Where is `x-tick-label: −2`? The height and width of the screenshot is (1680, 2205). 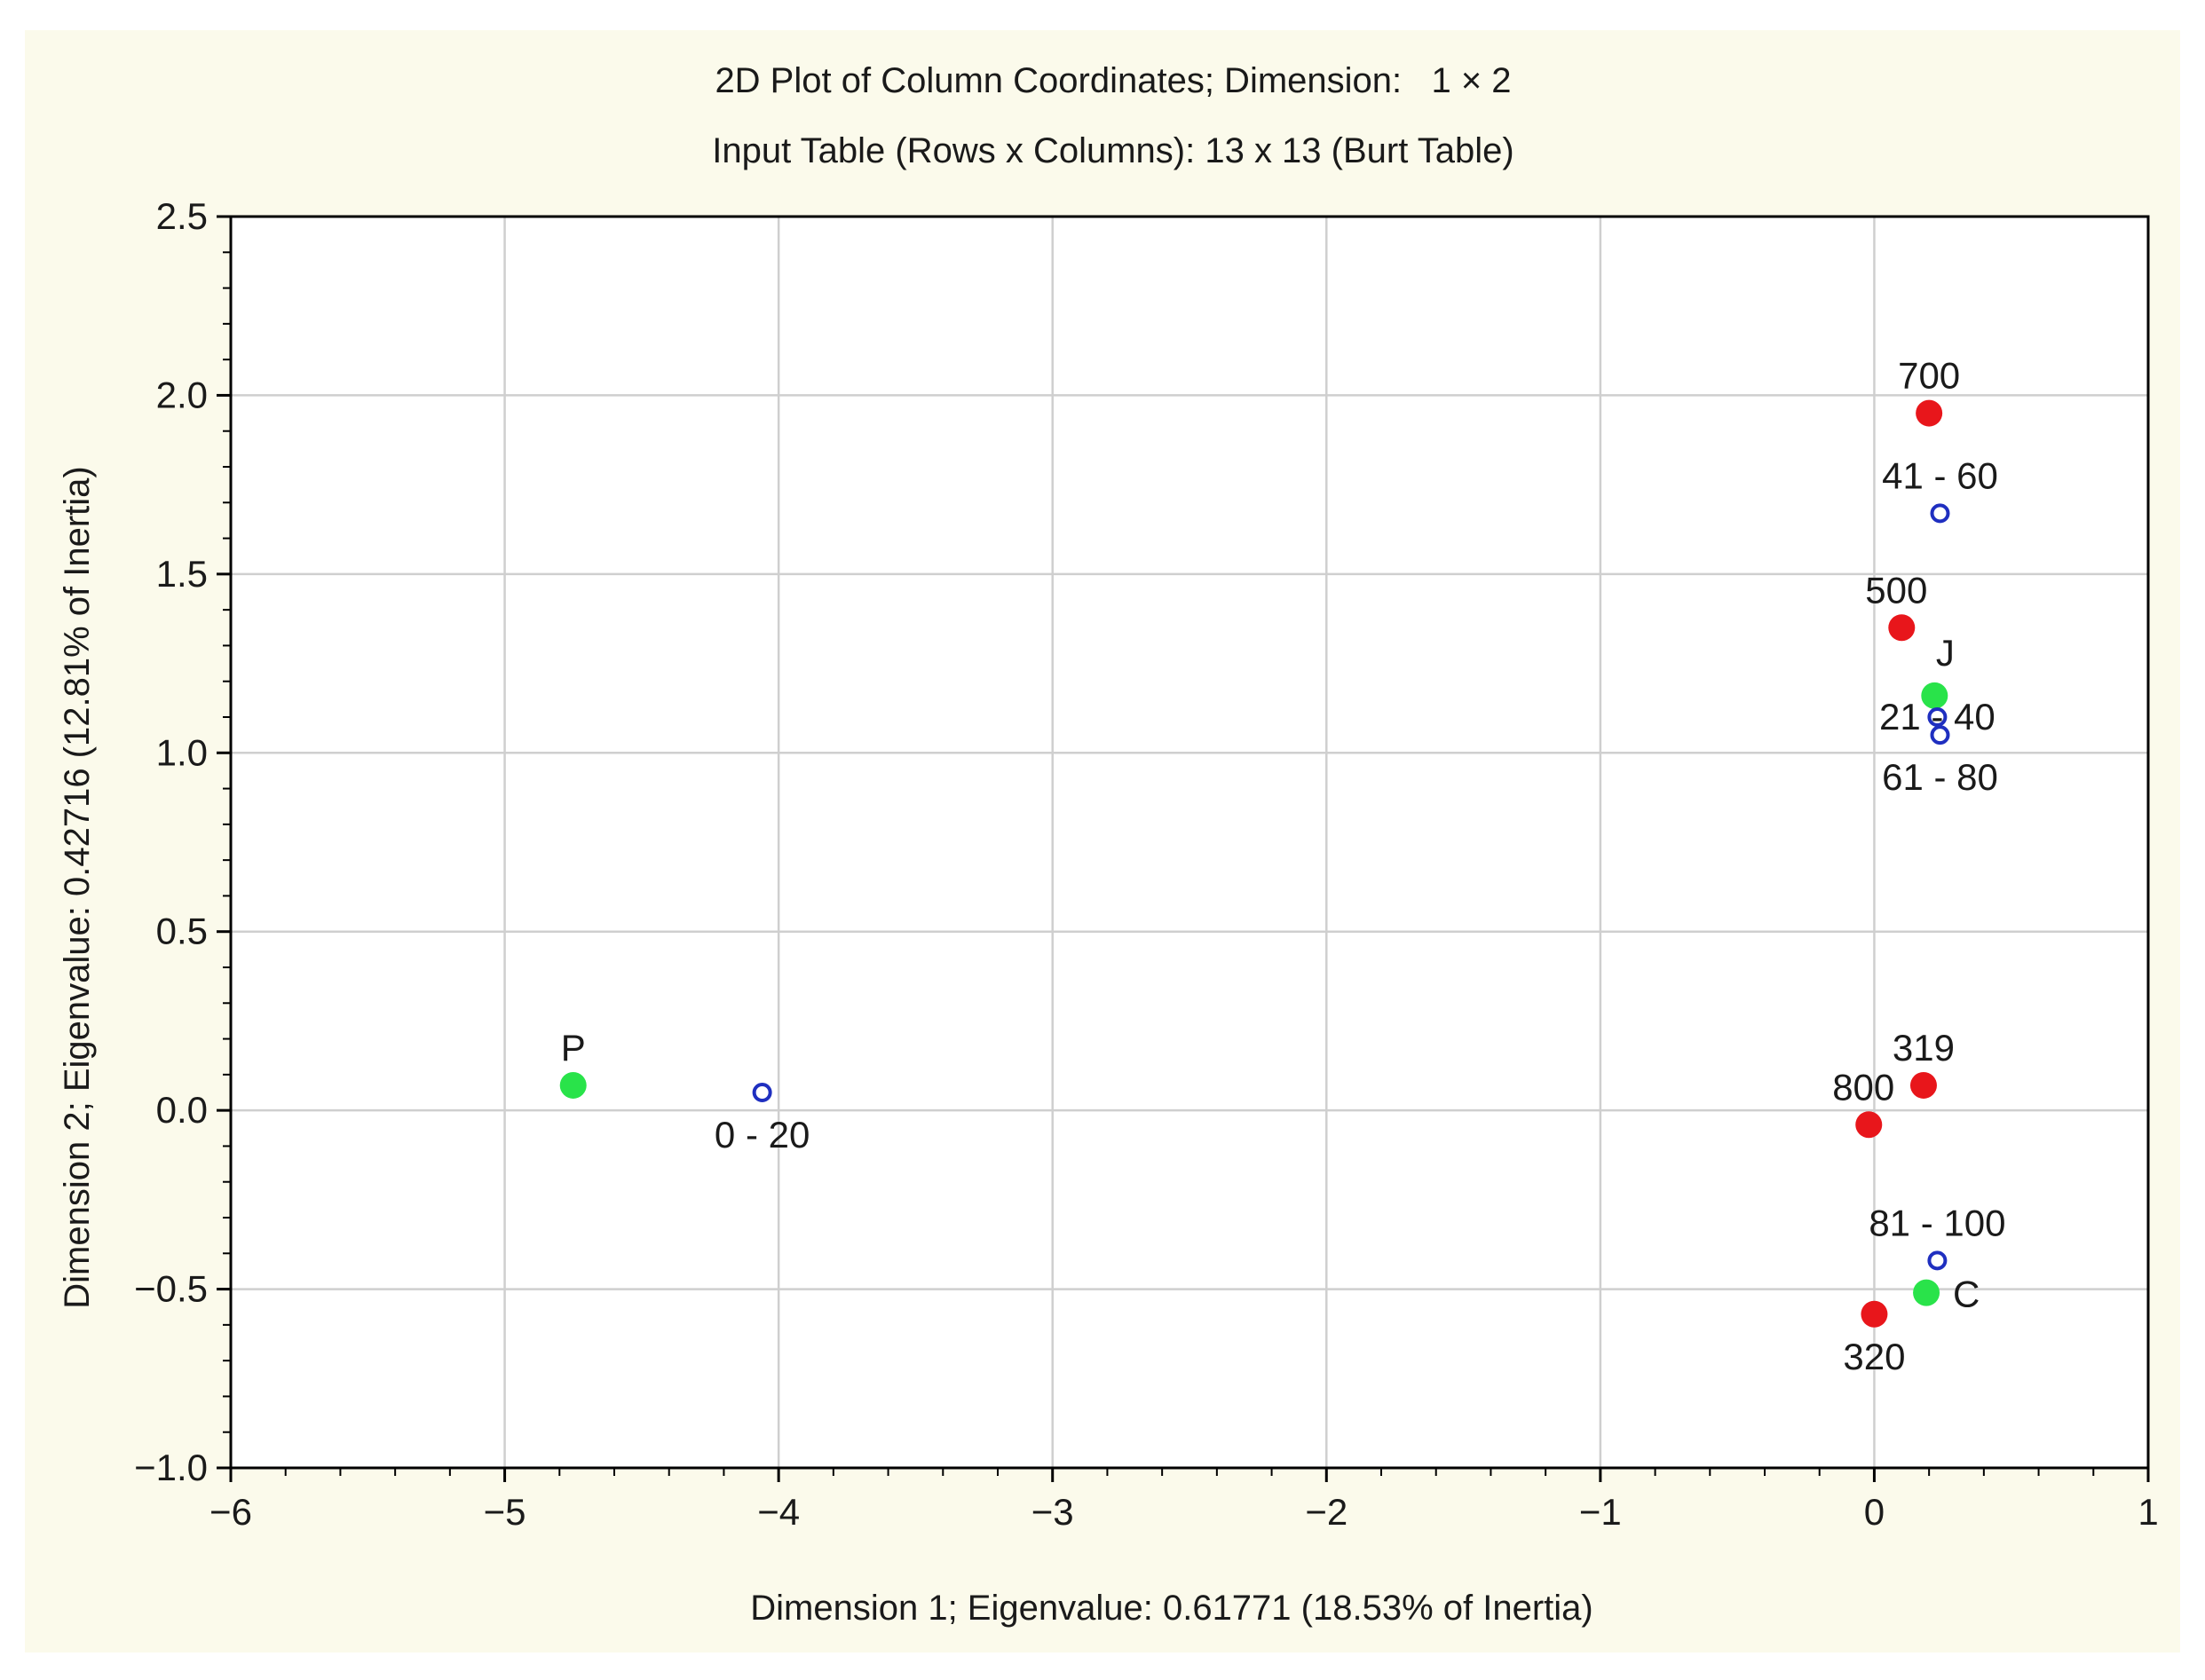
x-tick-label: −2 is located at coordinates (1326, 1512).